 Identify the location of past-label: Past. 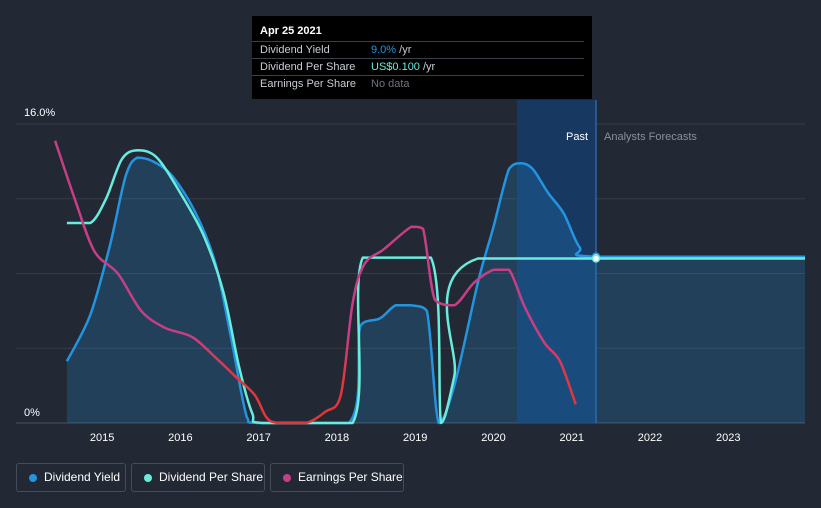
(577, 137).